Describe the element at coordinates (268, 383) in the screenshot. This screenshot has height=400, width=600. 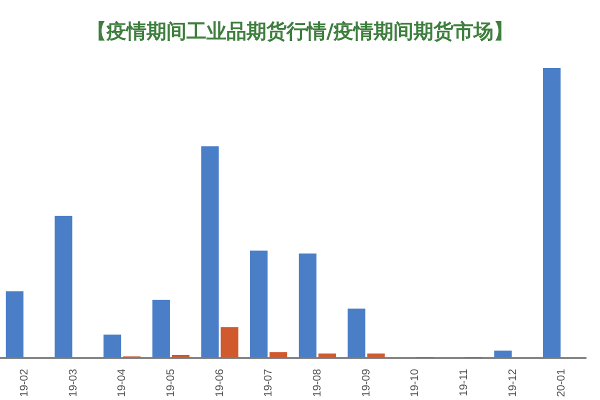
I see `x-tick-label: 19-07` at that location.